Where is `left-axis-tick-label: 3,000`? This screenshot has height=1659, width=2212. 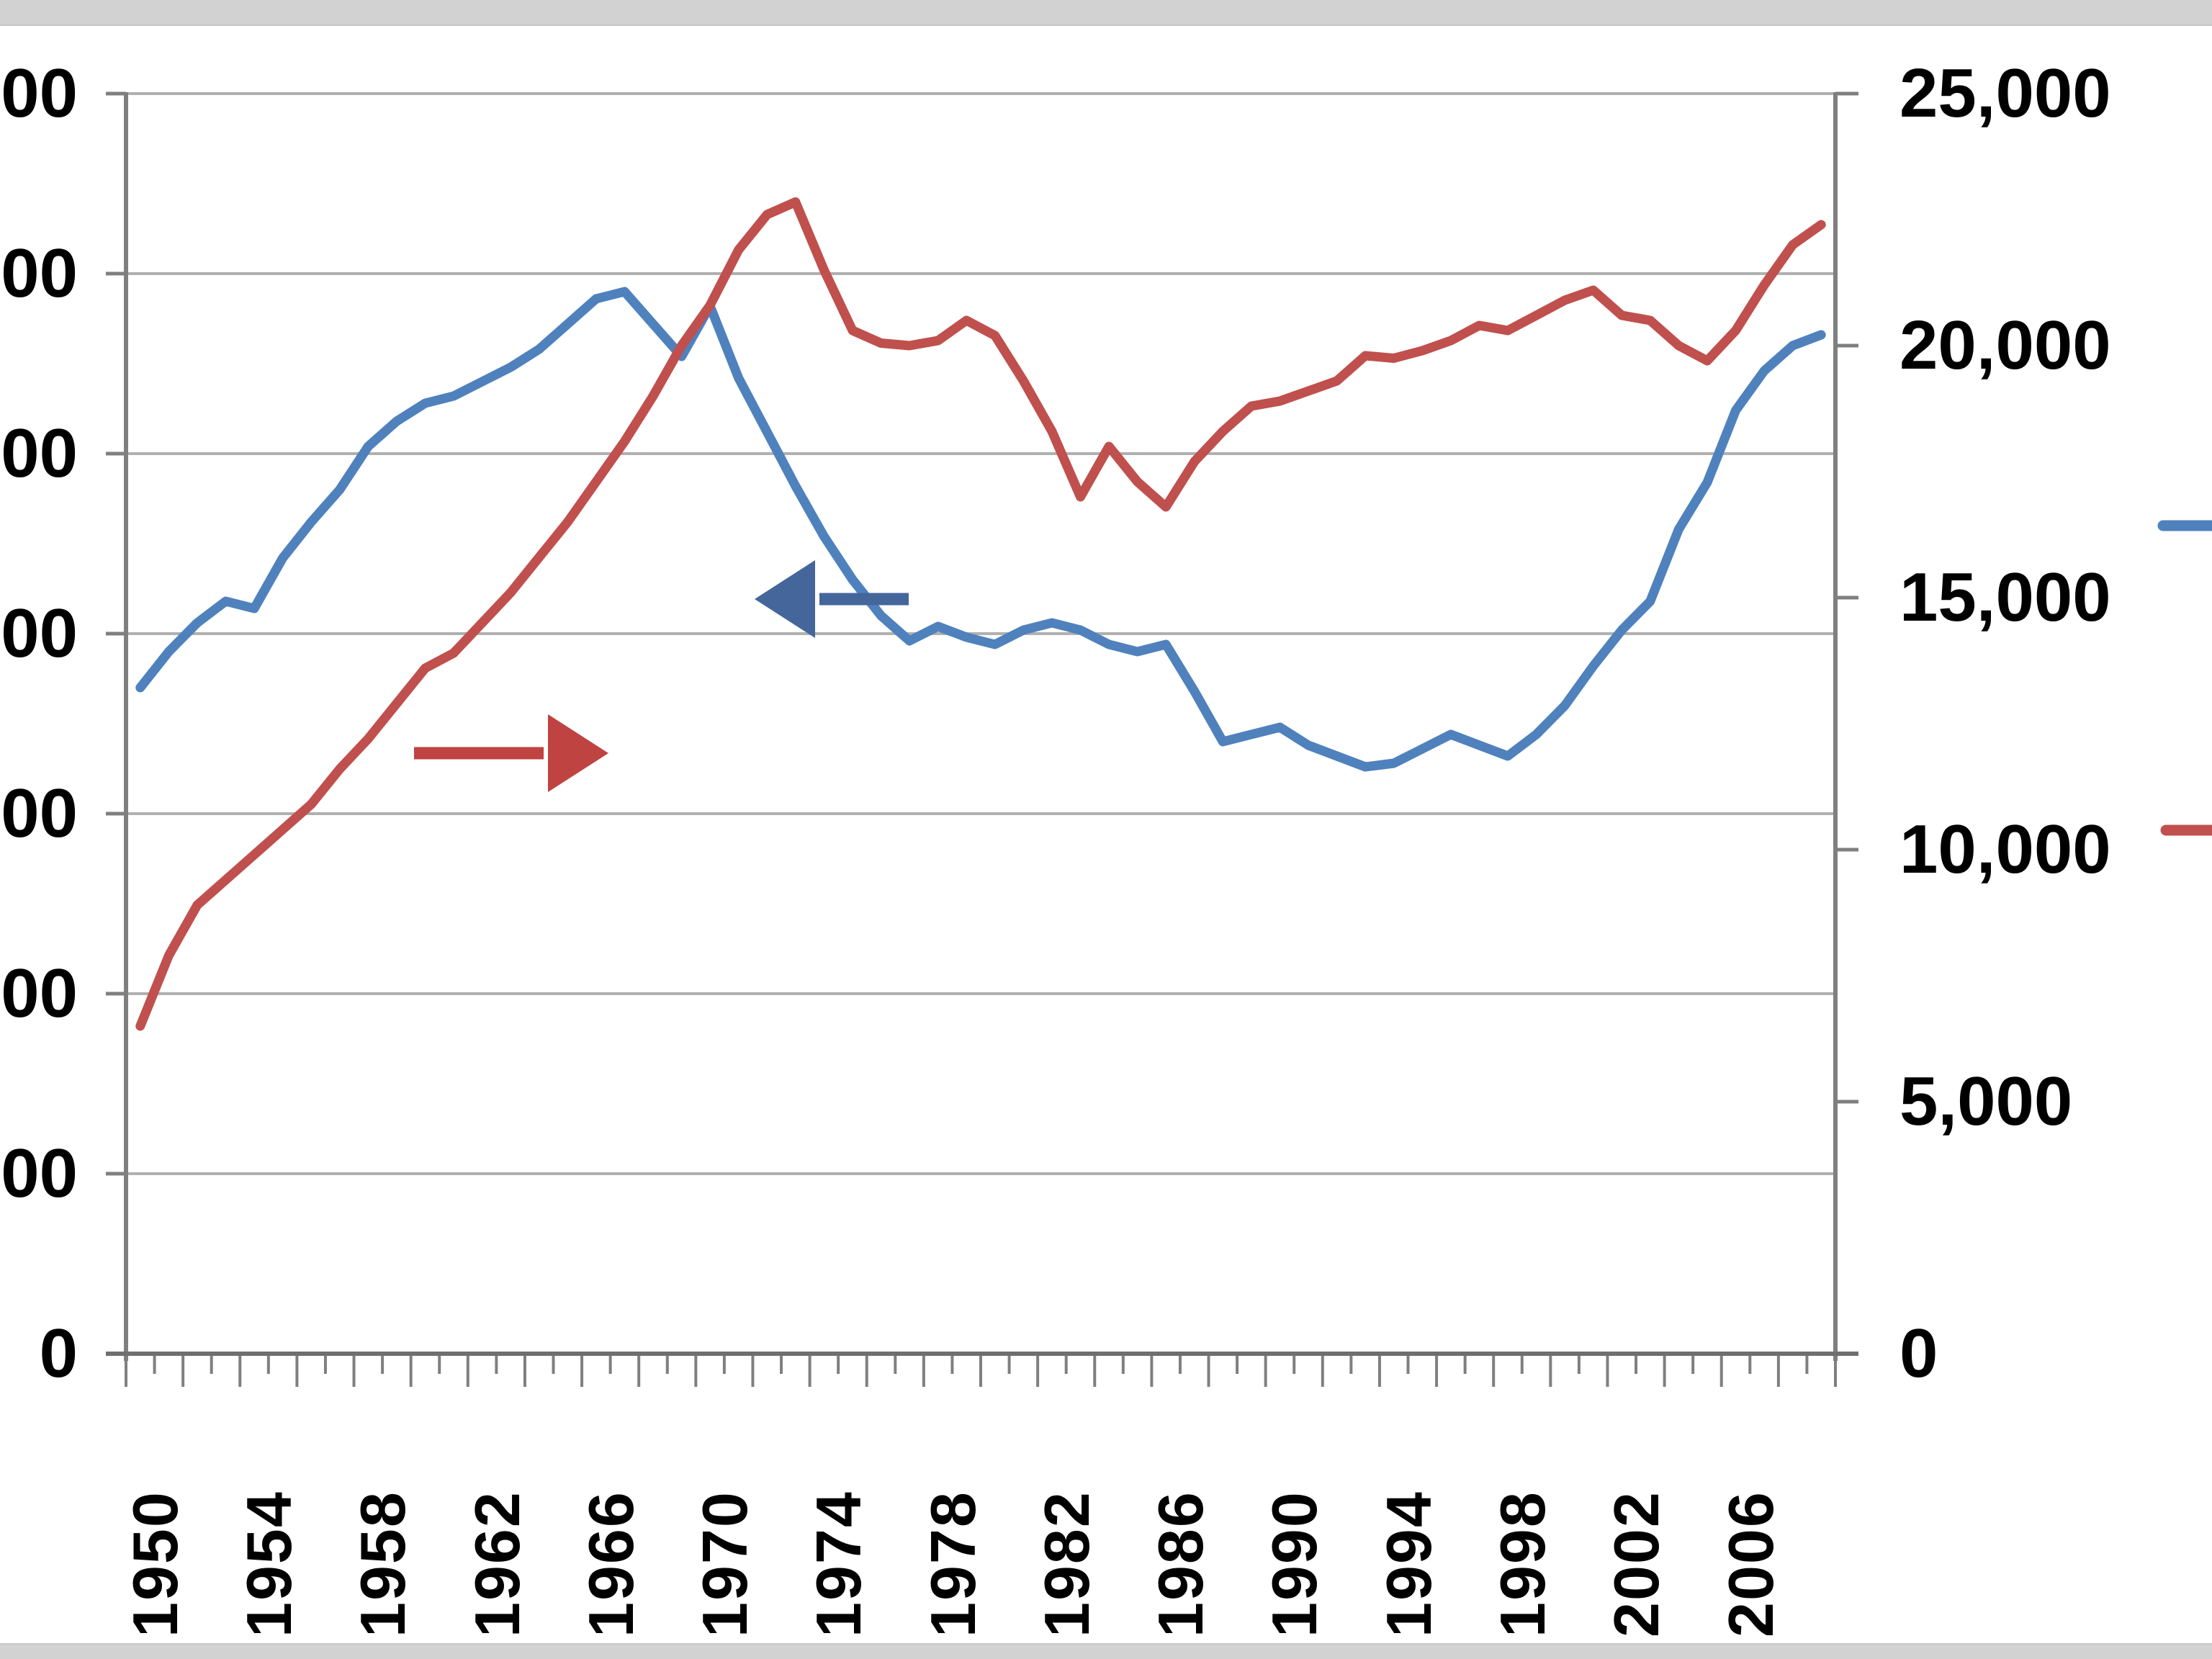 left-axis-tick-label: 3,000 is located at coordinates (39, 273).